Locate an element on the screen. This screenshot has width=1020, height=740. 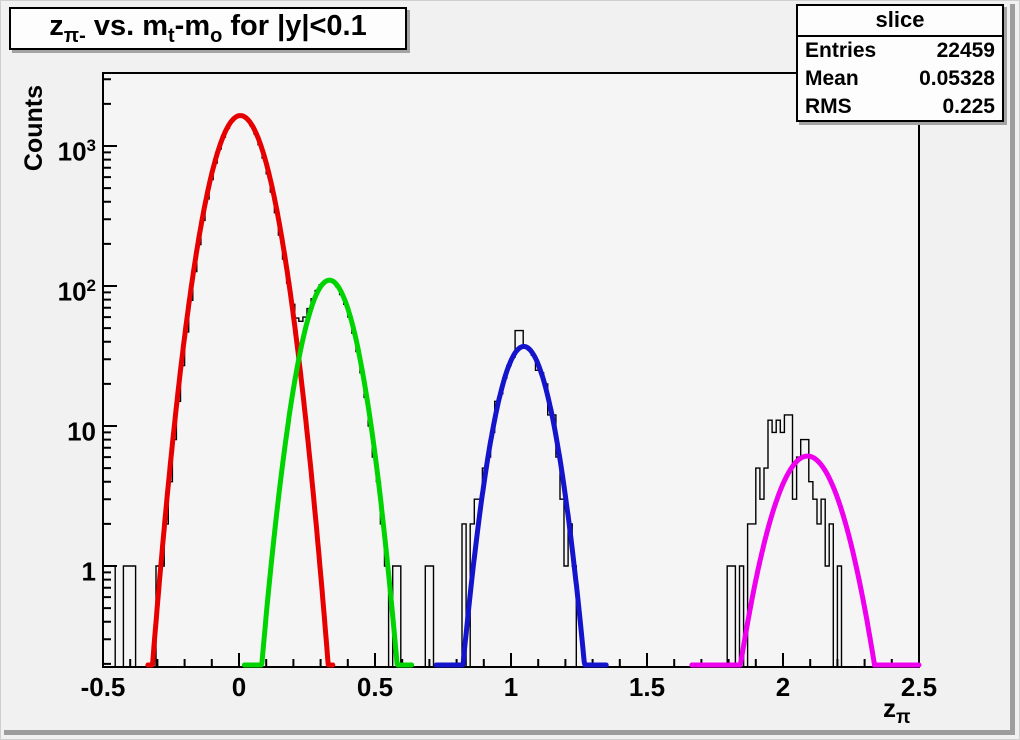
x-tick-label: -0.5 is located at coordinates (103, 687).